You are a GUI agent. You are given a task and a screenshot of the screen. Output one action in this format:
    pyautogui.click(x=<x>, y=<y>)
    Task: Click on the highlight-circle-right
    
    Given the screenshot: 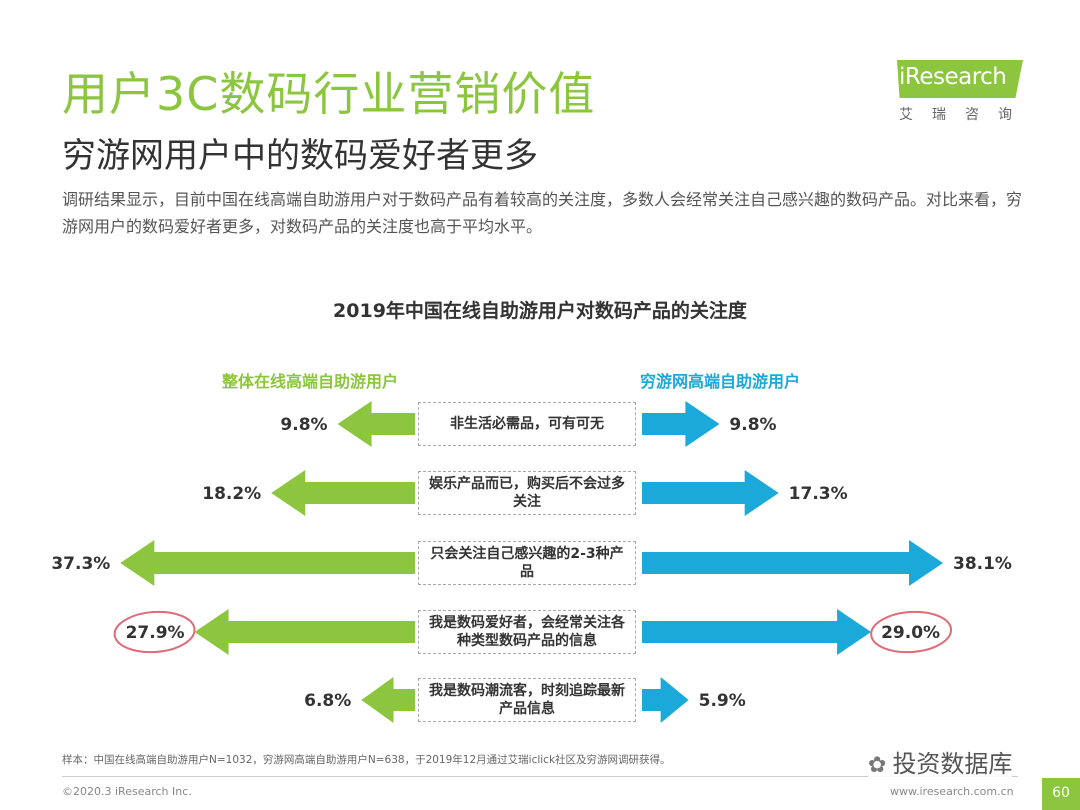 What is the action you would take?
    pyautogui.click(x=911, y=632)
    